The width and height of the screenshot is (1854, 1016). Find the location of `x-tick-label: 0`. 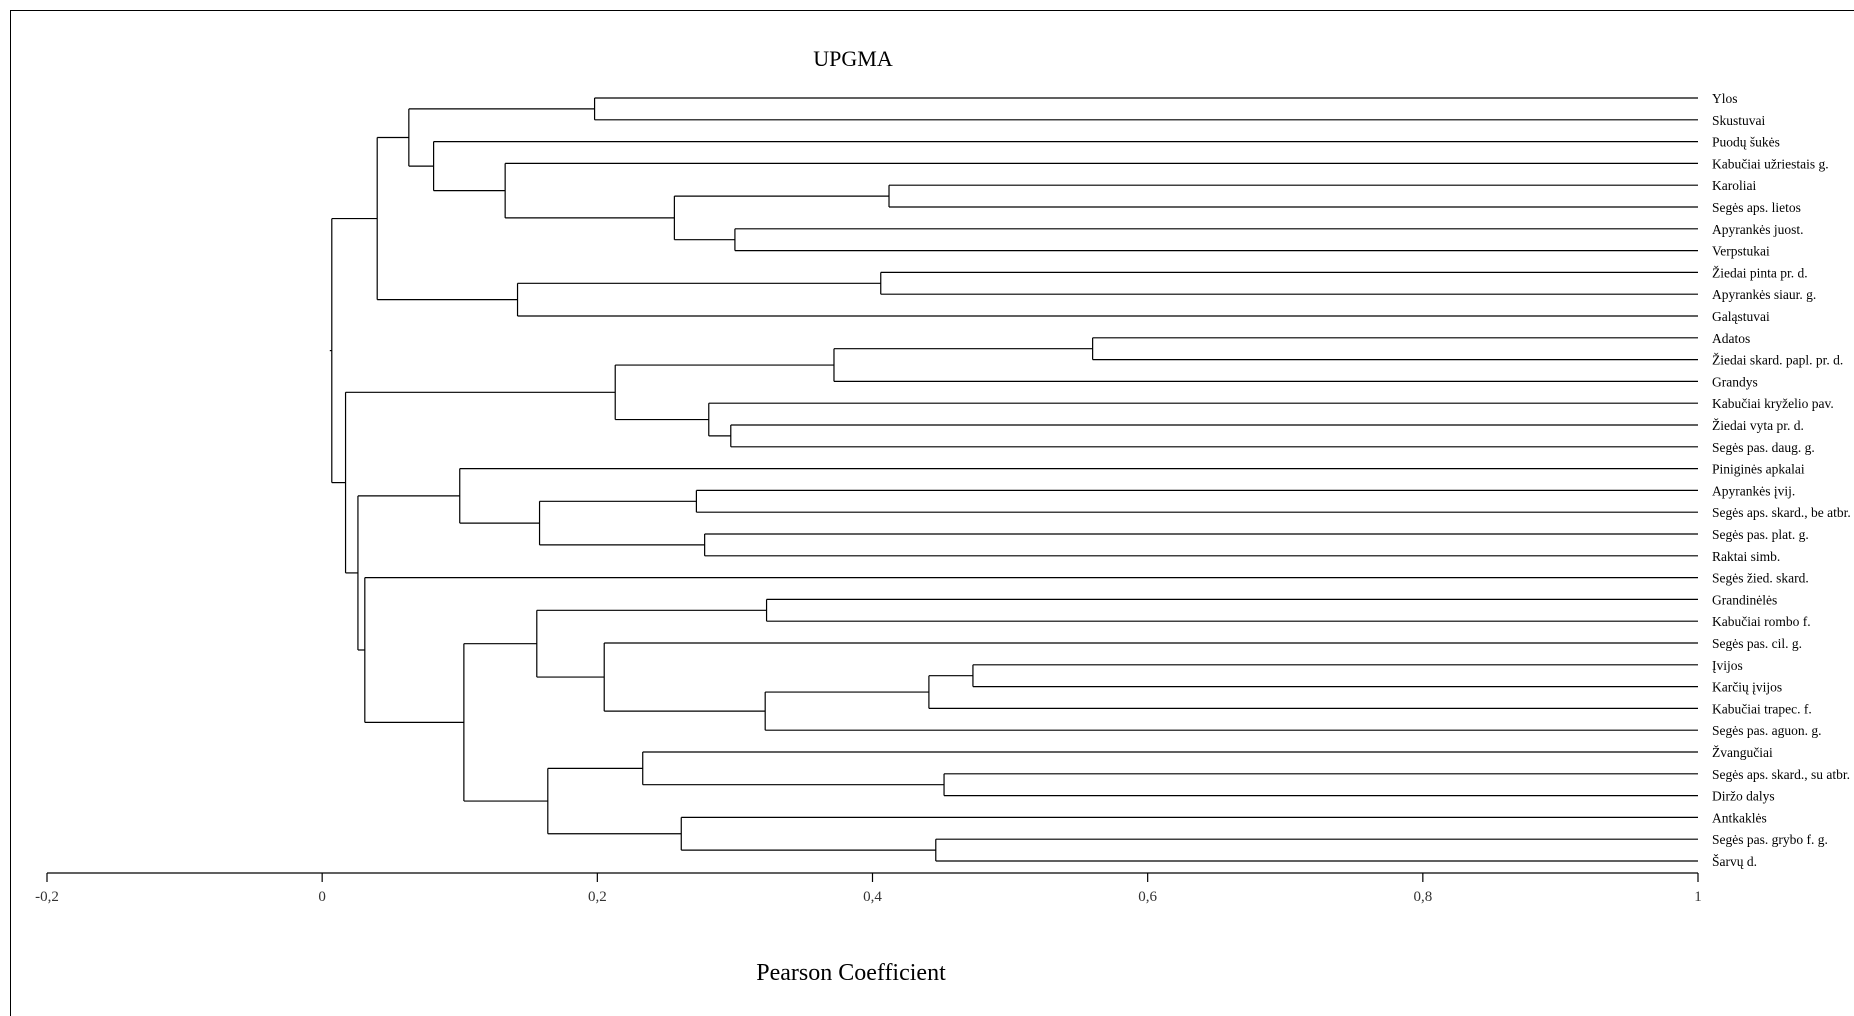

x-tick-label: 0 is located at coordinates (322, 897).